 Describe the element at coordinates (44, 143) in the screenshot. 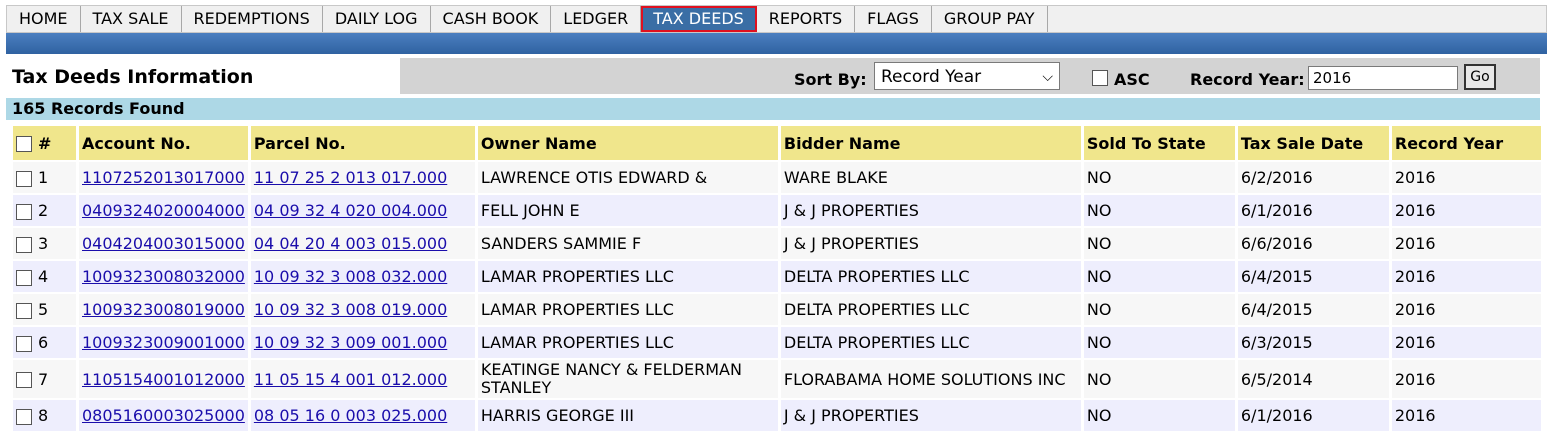

I see `column-header-num: #` at that location.